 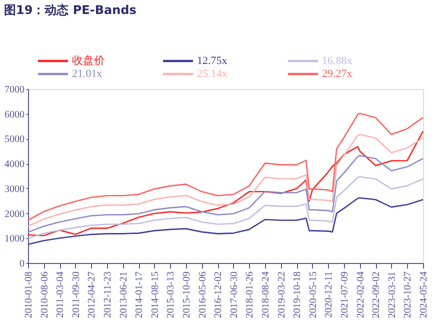 What do you see at coordinates (345, 295) in the screenshot?
I see `x-tick-label: 2021-07-09` at bounding box center [345, 295].